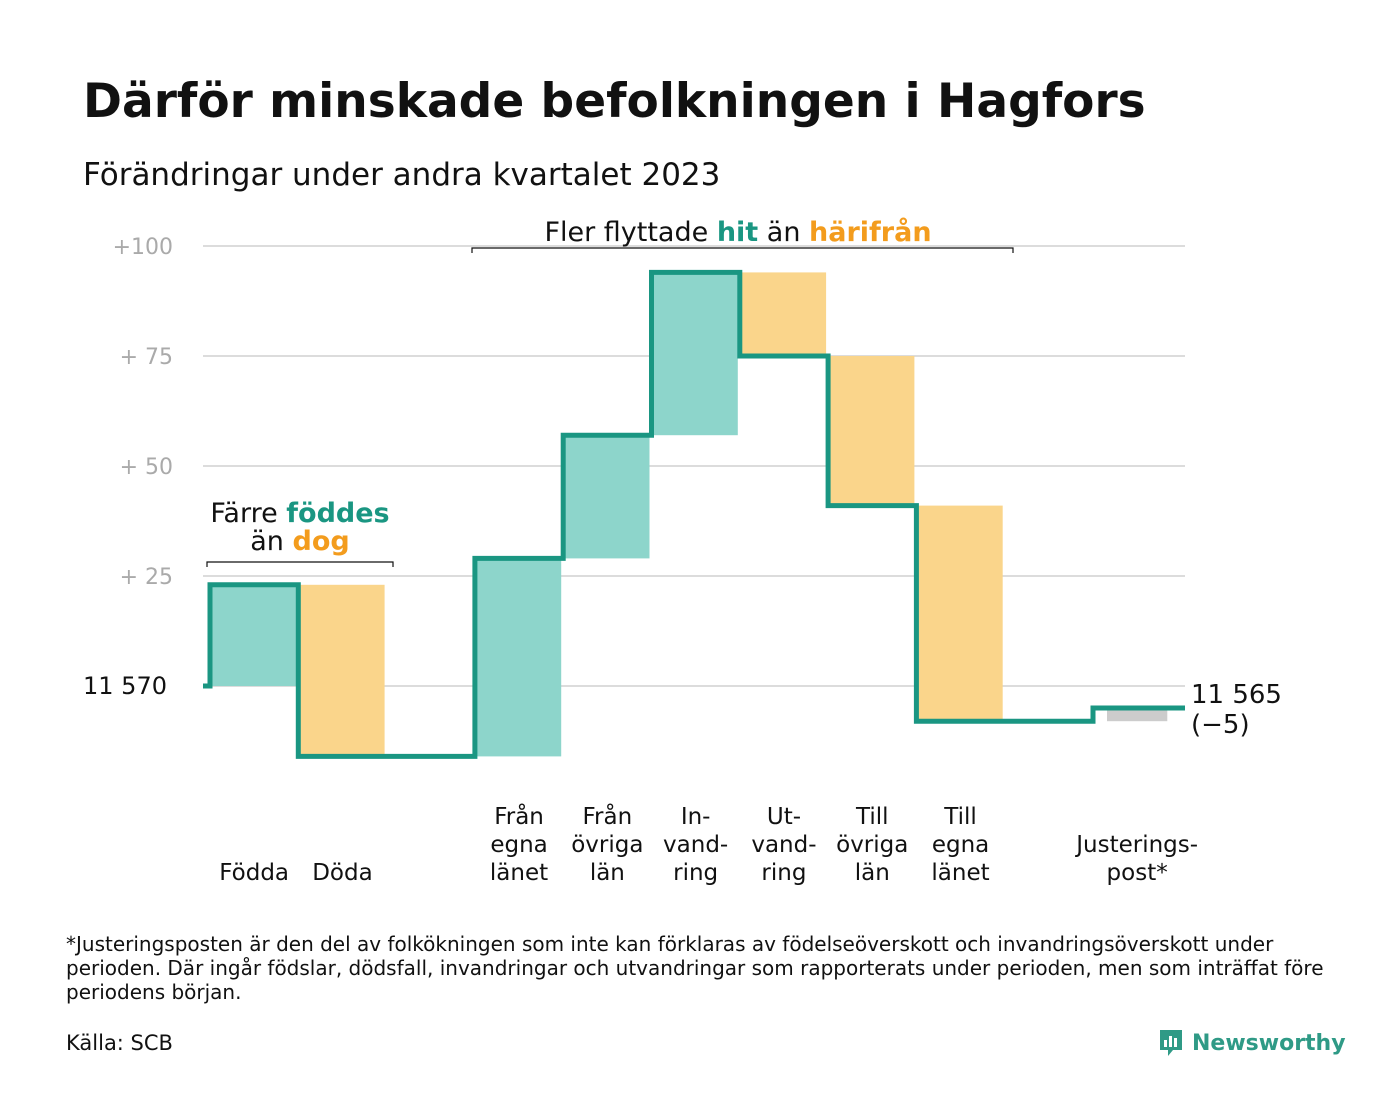  What do you see at coordinates (254, 873) in the screenshot?
I see `category-label: Födda` at bounding box center [254, 873].